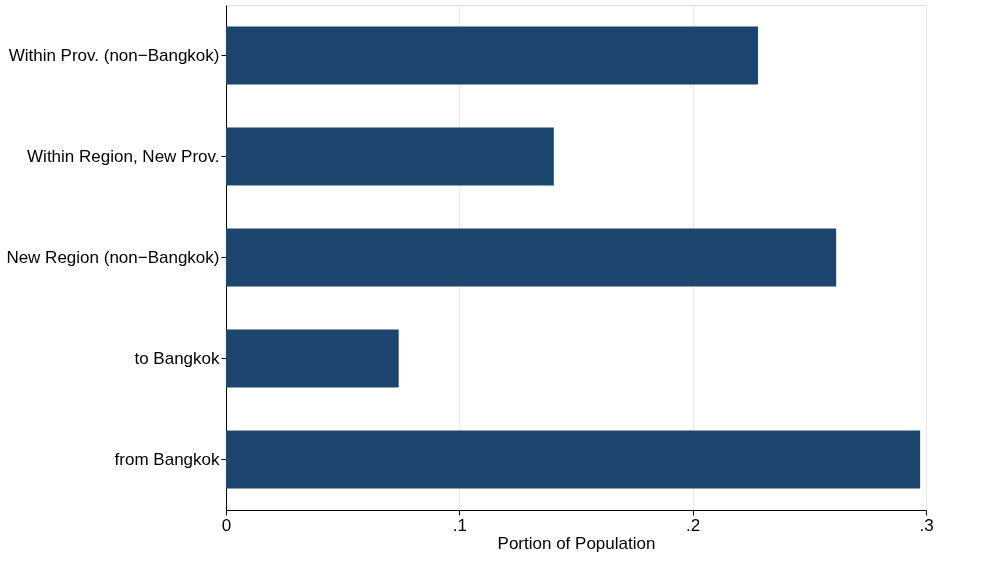 The height and width of the screenshot is (580, 1005). I want to click on x-tick-label: .2, so click(693, 525).